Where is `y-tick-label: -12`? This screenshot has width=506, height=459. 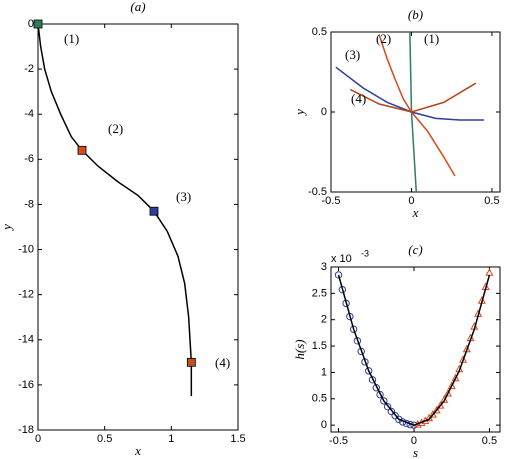 y-tick-label: -12 is located at coordinates (26, 295).